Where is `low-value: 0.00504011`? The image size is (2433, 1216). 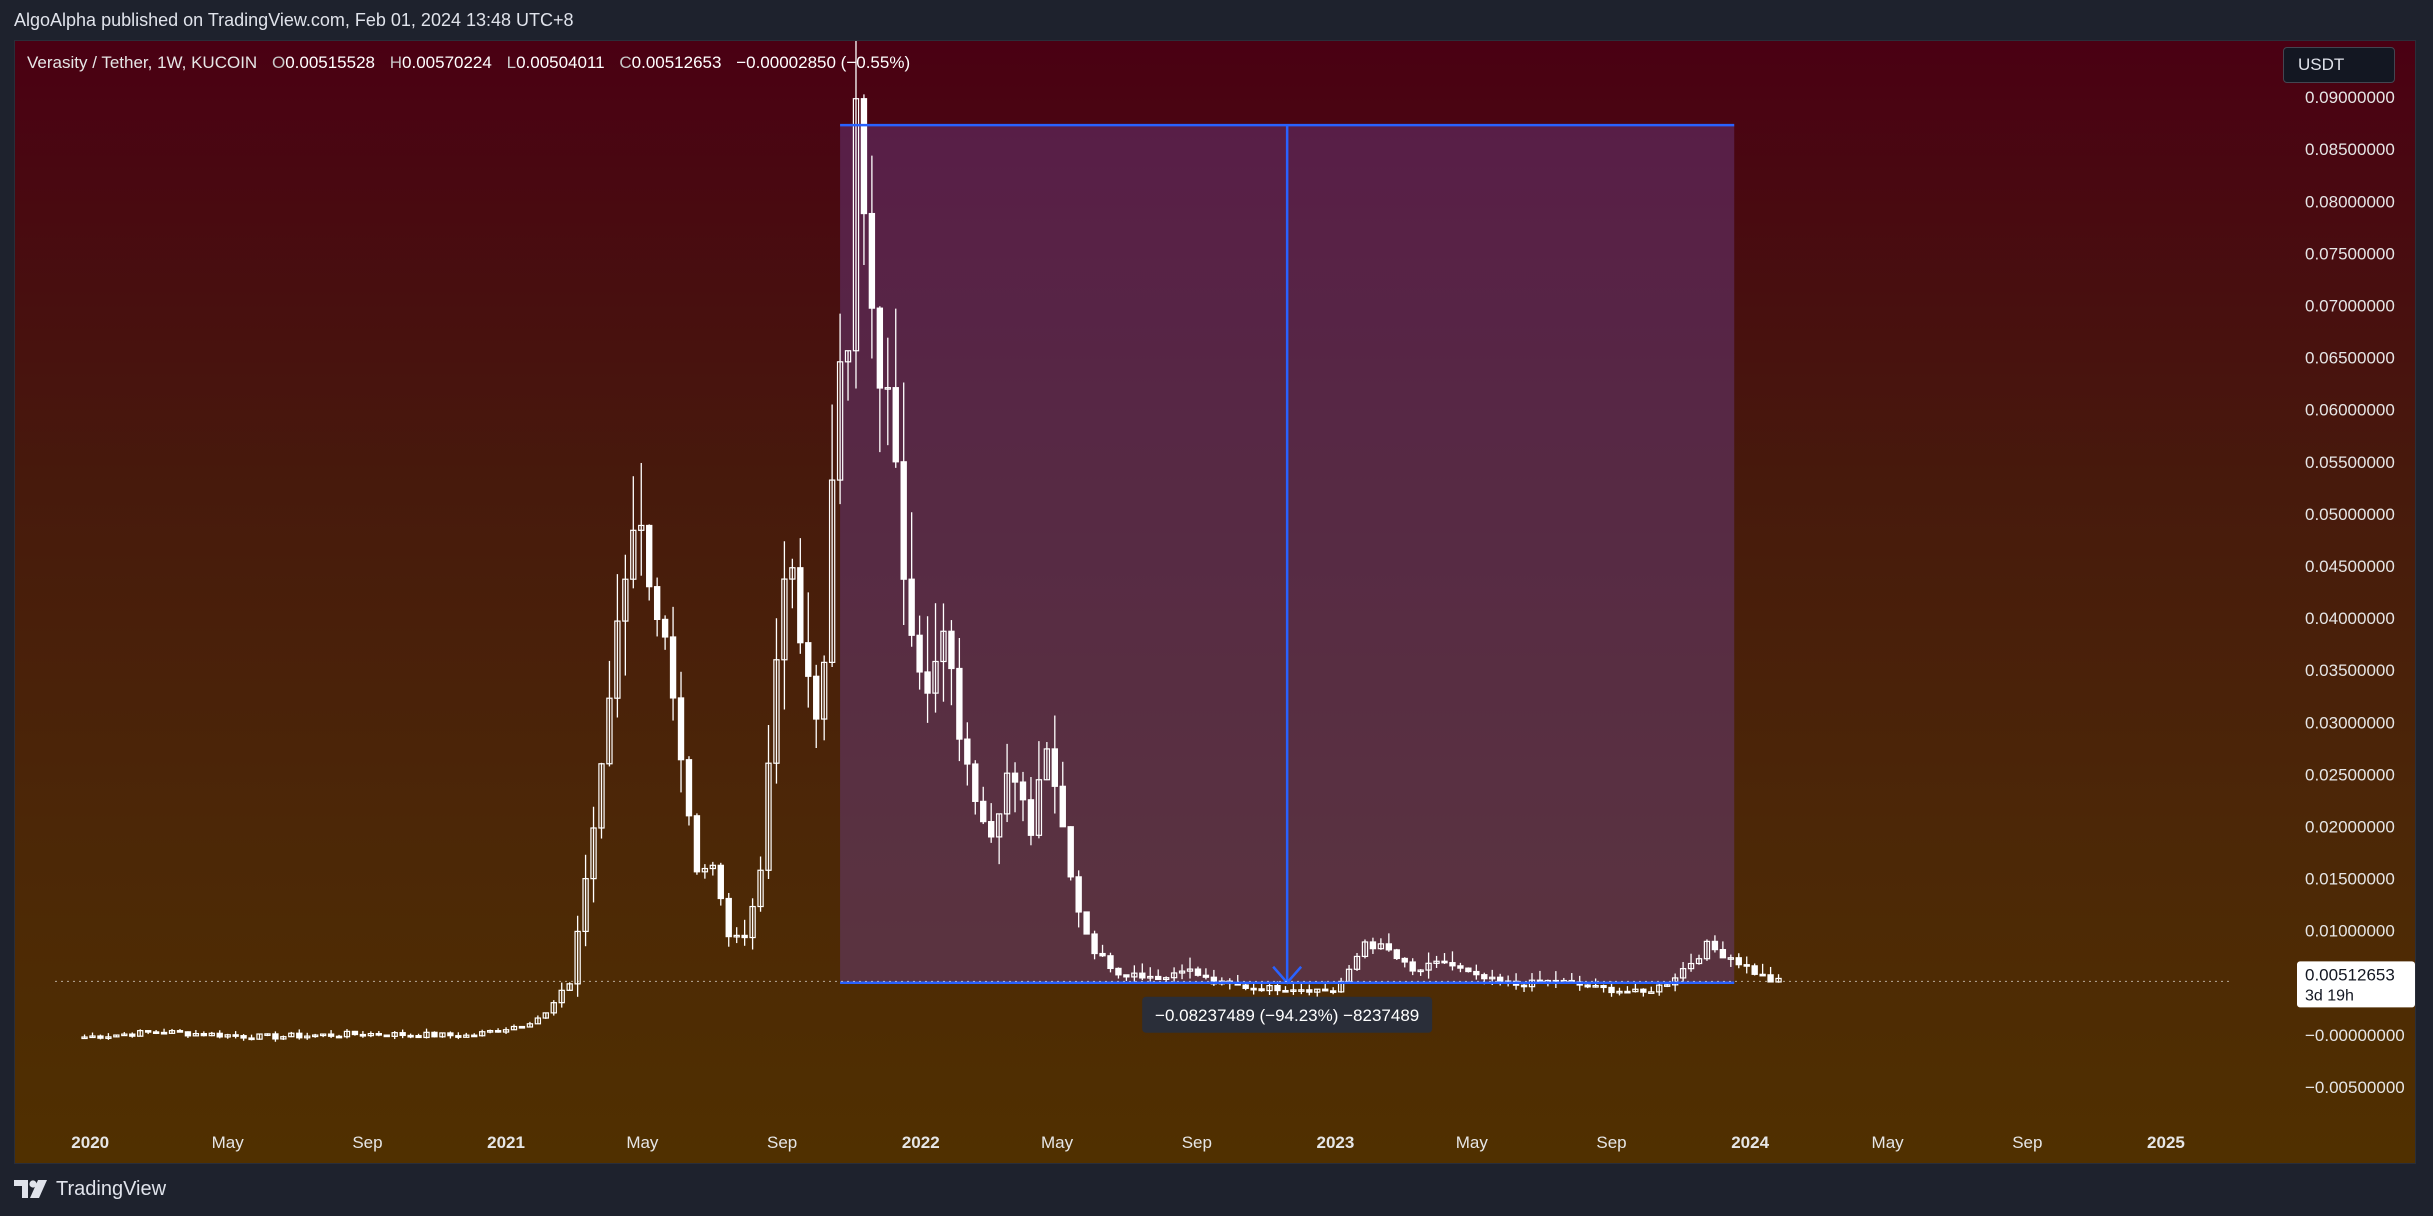
low-value: 0.00504011 is located at coordinates (560, 62).